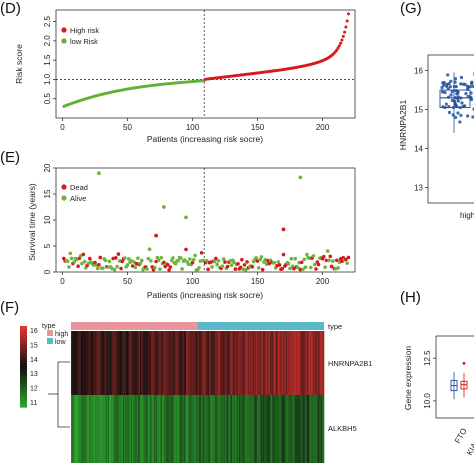  What do you see at coordinates (323, 281) in the screenshot?
I see `survival-x-tick-label: 200` at bounding box center [323, 281].